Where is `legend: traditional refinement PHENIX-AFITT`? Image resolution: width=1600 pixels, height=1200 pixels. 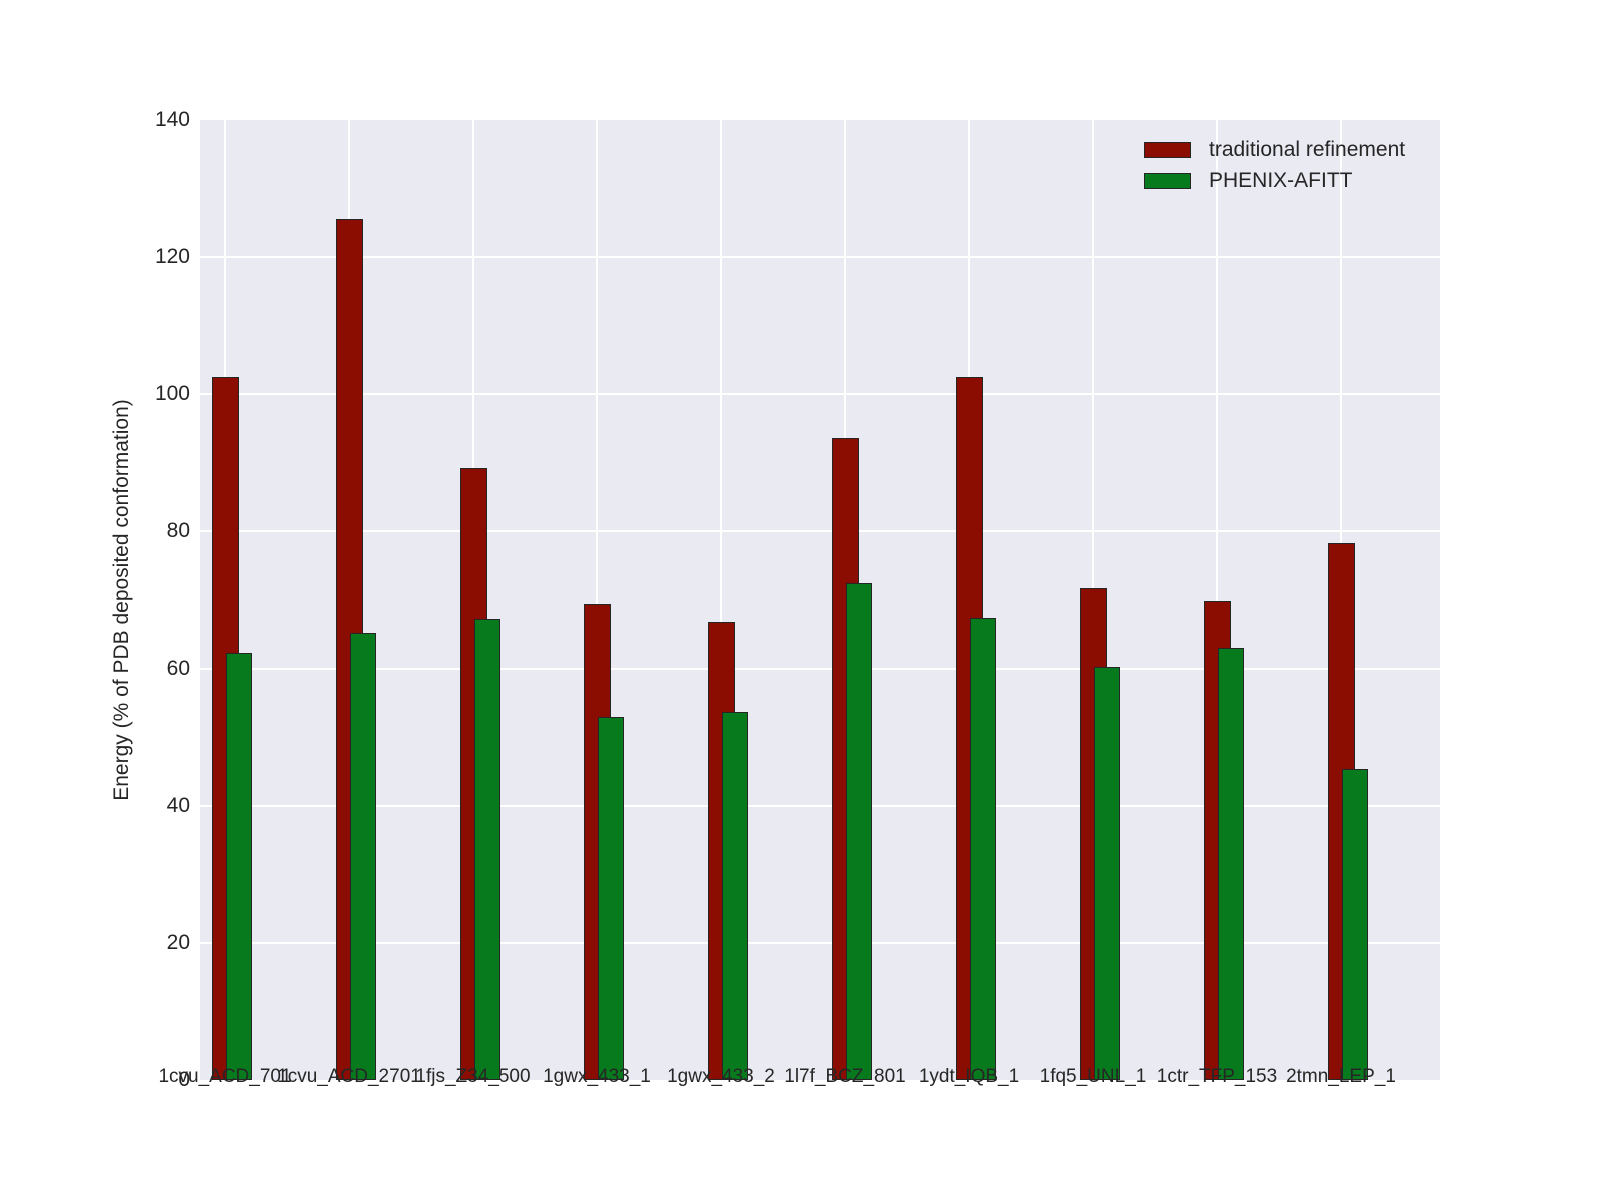
legend: traditional refinement PHENIX-AFITT is located at coordinates (1274, 165).